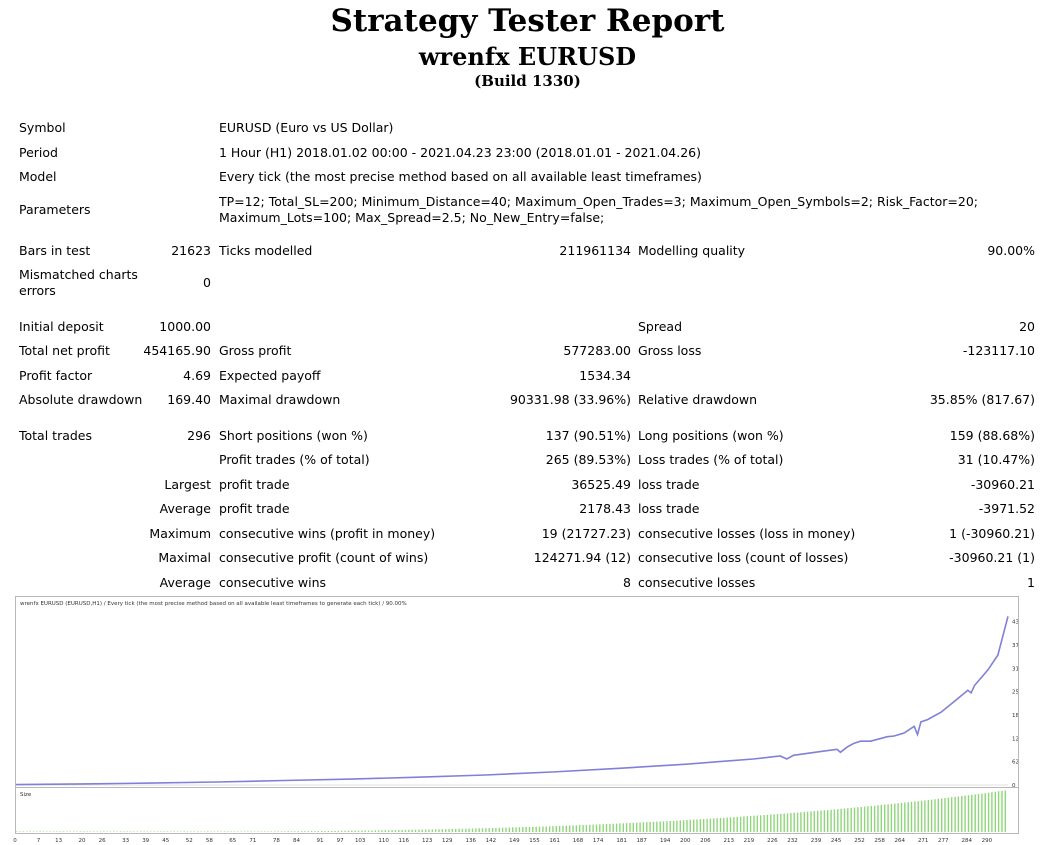 The height and width of the screenshot is (845, 1055). I want to click on average-label: Average, so click(185, 508).